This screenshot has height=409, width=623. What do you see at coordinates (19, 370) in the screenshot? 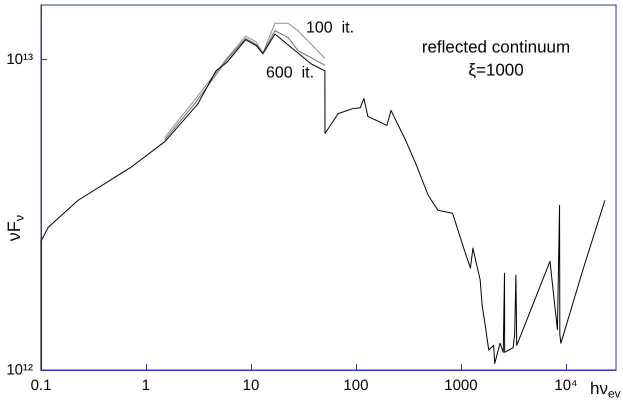
I see `y-tick-label: 10¹²` at bounding box center [19, 370].